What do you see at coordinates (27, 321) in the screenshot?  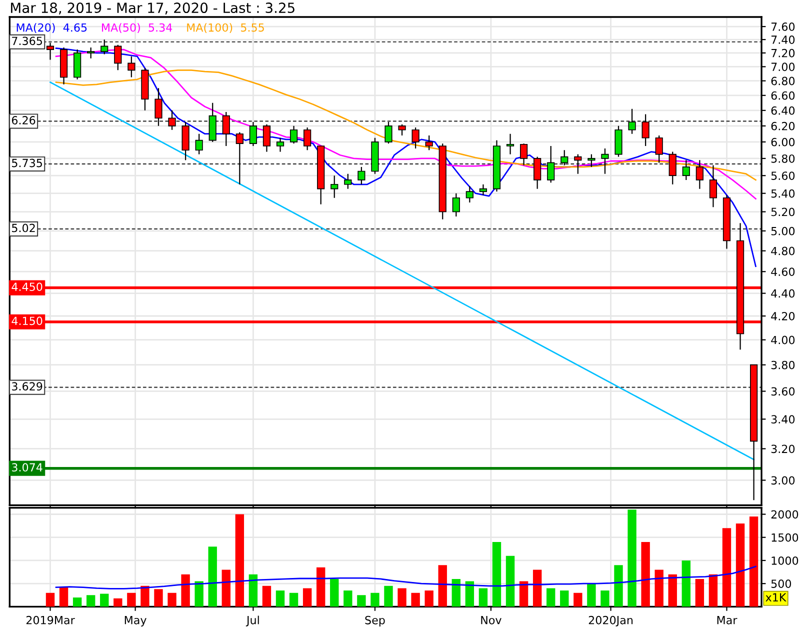 I see `ref-line-label: 4.150` at bounding box center [27, 321].